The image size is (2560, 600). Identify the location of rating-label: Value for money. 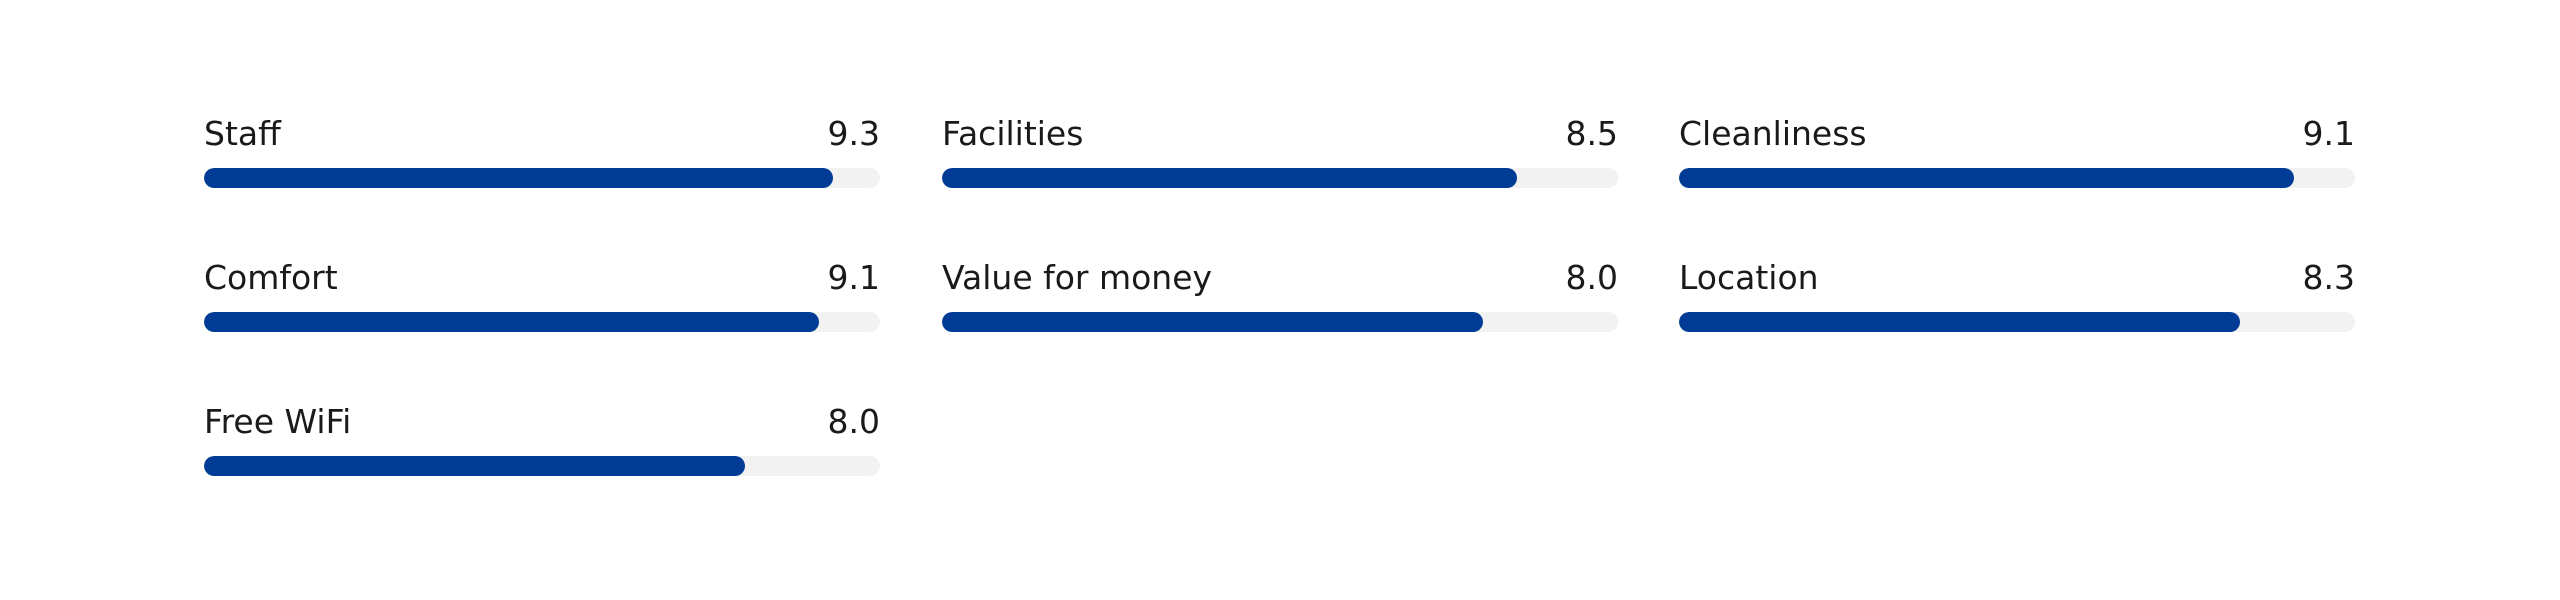
(1077, 277).